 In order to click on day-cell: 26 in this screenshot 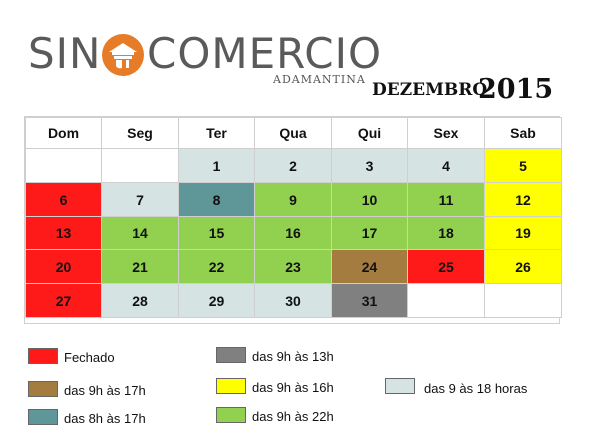, I will do `click(523, 266)`.